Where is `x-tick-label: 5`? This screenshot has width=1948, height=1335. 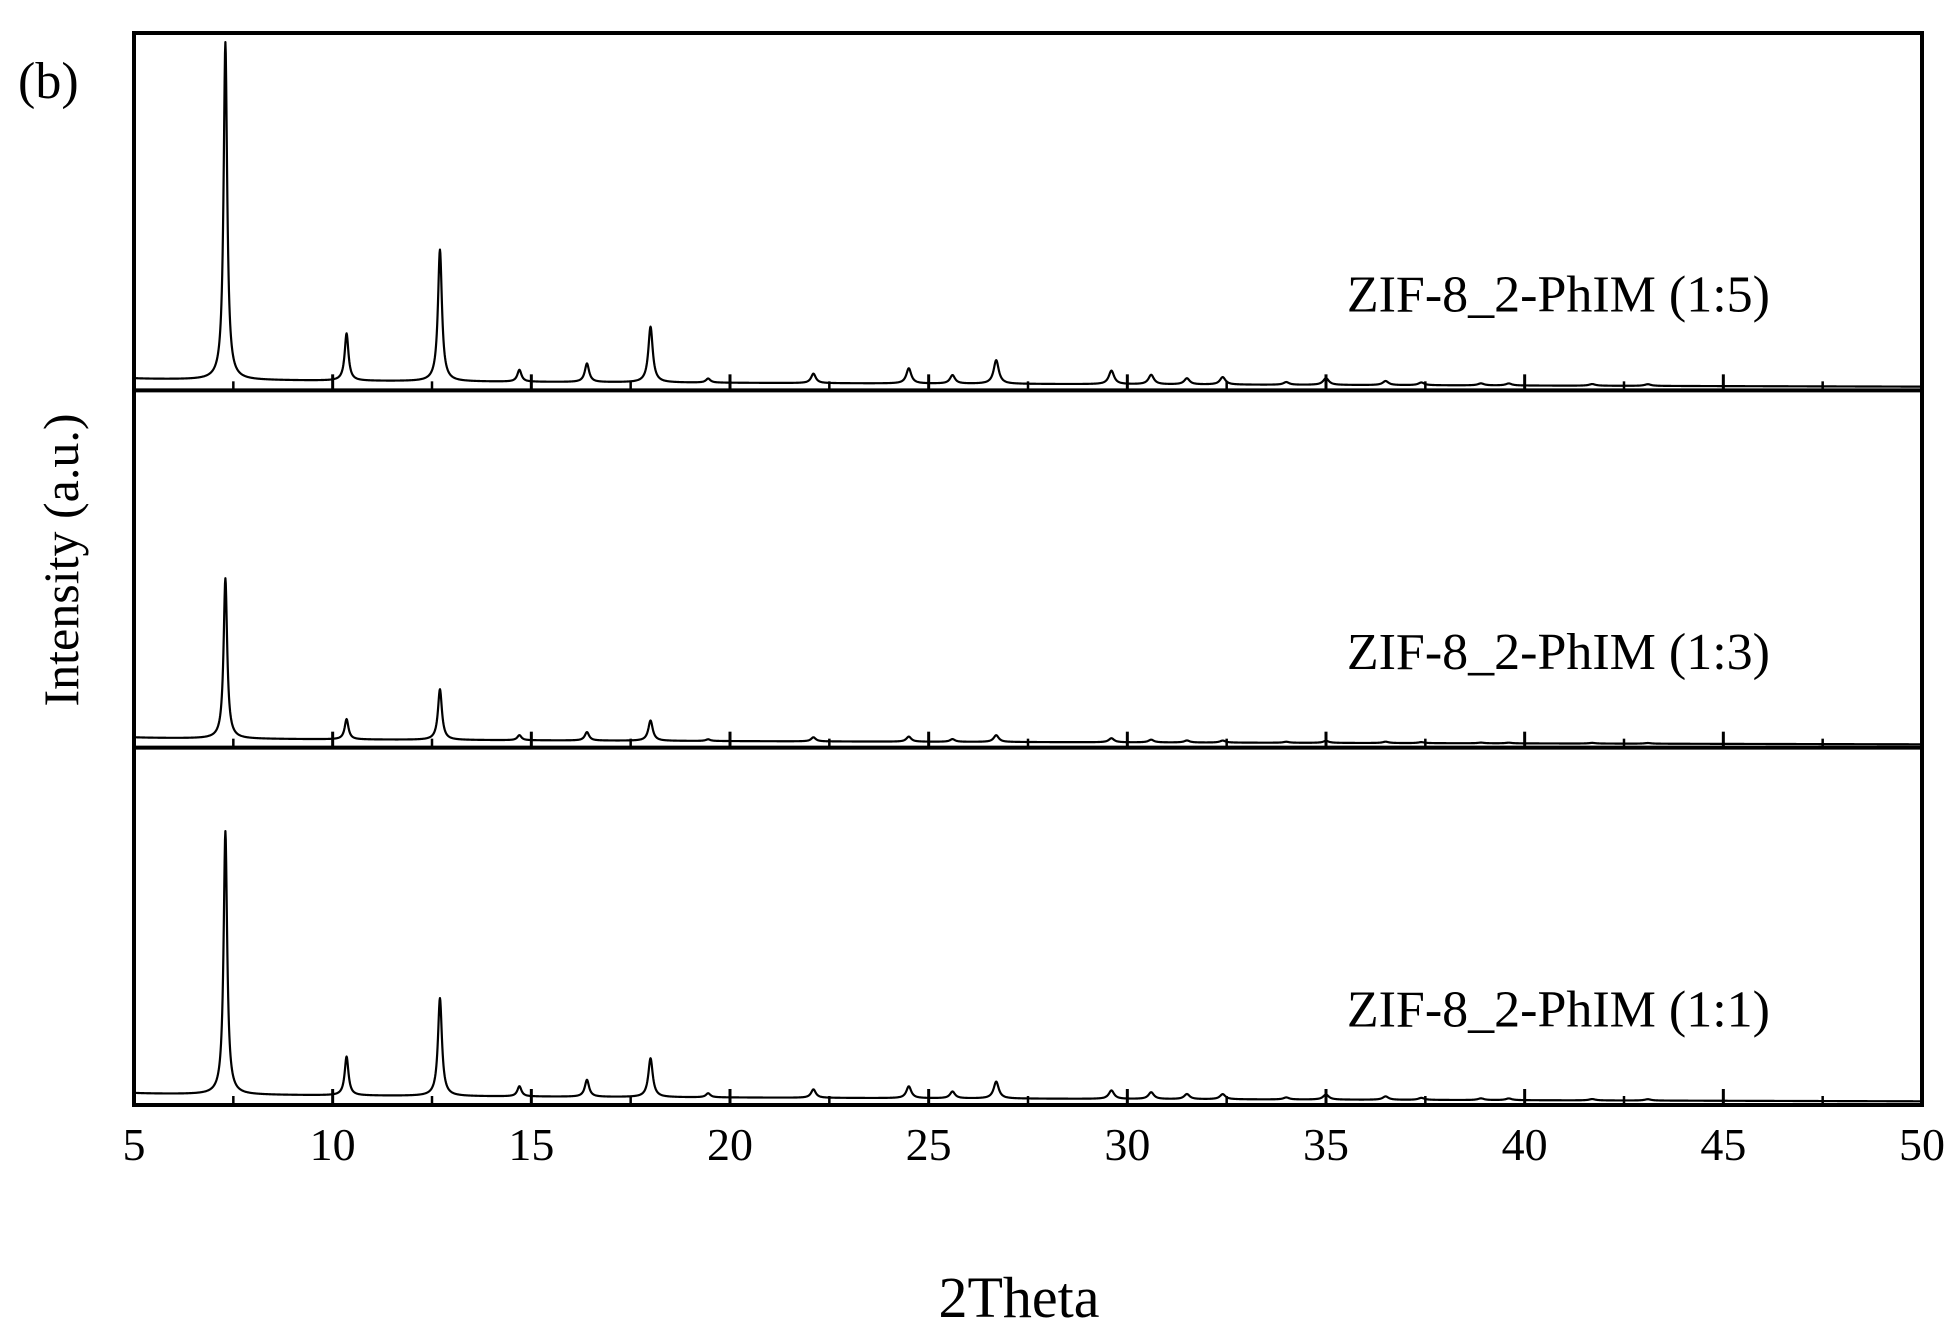
x-tick-label: 5 is located at coordinates (134, 1144).